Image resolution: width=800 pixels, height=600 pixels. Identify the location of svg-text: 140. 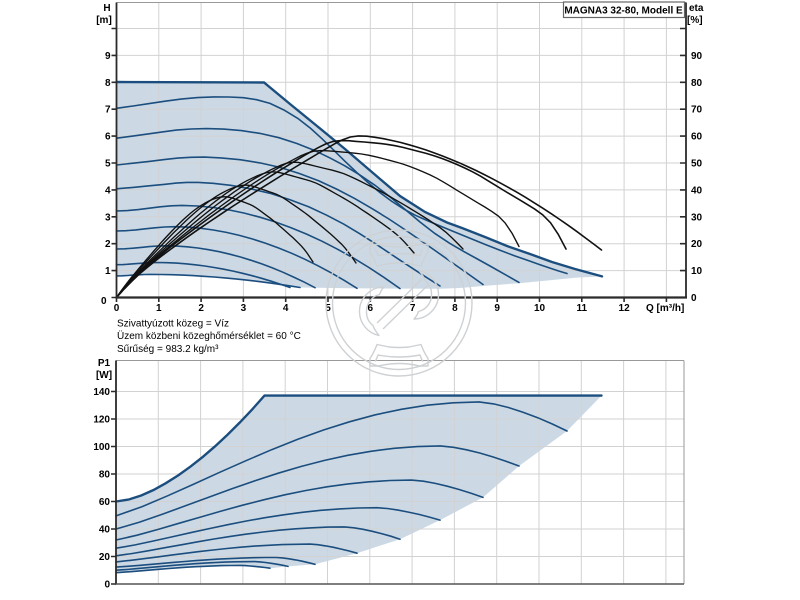
(101, 392).